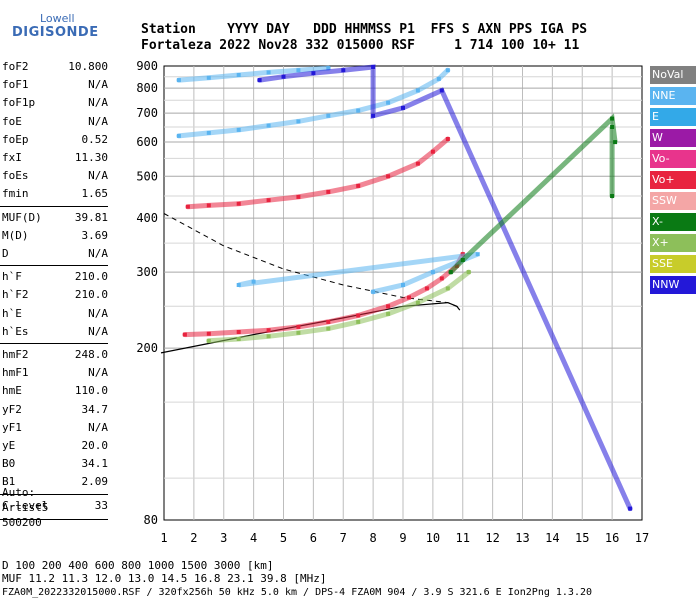 This screenshot has height=600, width=700. Describe the element at coordinates (147, 113) in the screenshot. I see `y-tick-label: 700` at that location.